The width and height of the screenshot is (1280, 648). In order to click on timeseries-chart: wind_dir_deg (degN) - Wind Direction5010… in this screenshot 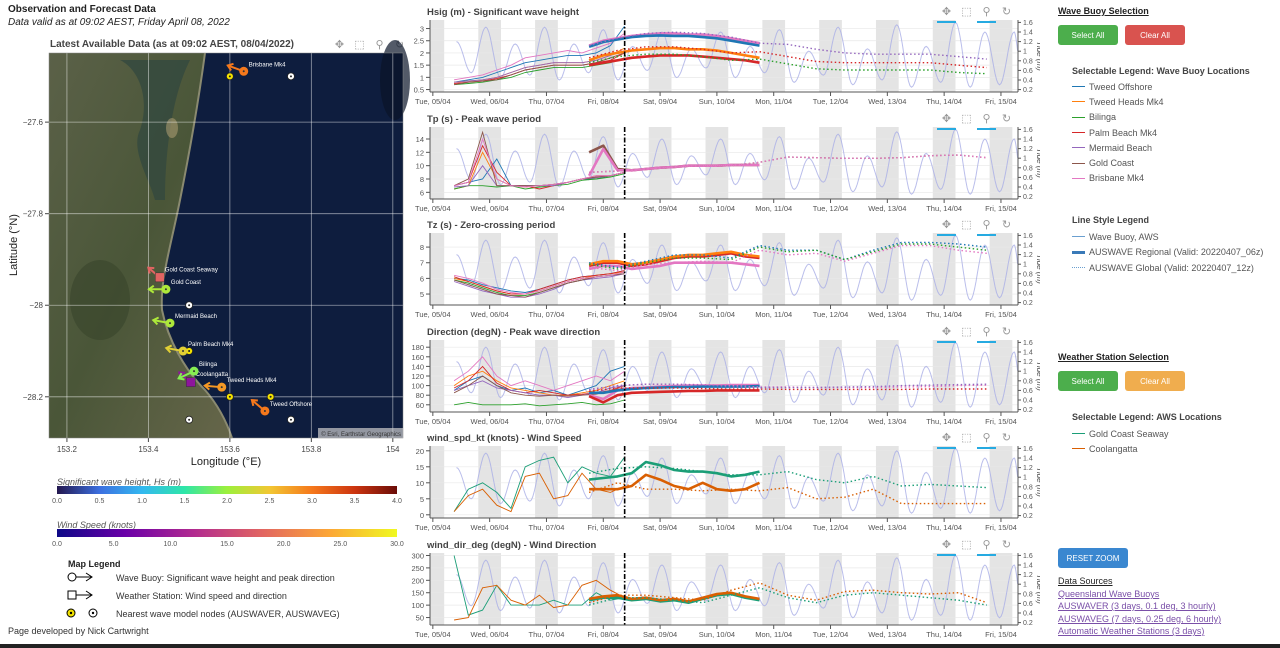, I will do `click(720, 587)`.